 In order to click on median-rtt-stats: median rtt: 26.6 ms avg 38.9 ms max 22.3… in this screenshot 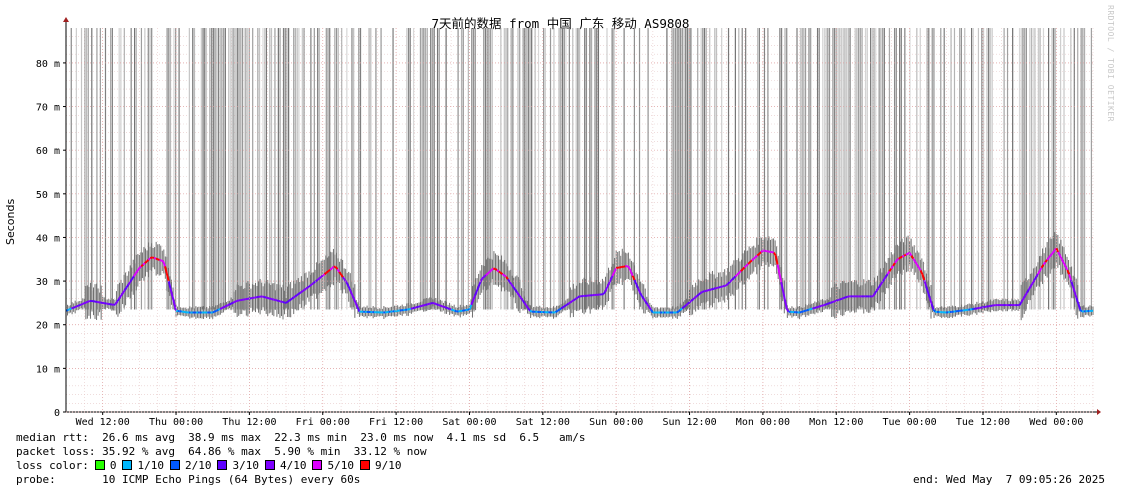, I will do `click(301, 437)`.